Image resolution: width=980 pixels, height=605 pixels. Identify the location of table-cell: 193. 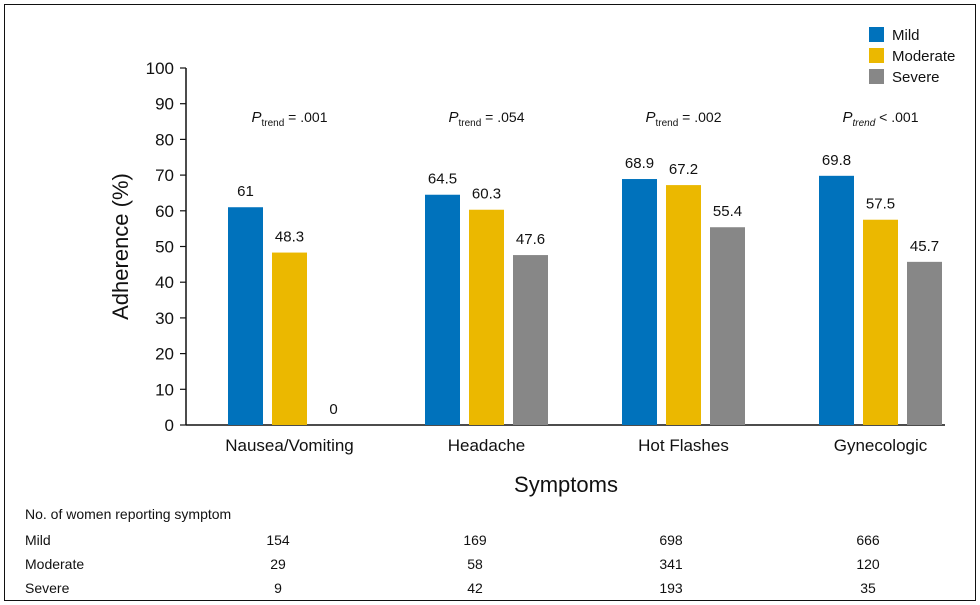
(671, 588).